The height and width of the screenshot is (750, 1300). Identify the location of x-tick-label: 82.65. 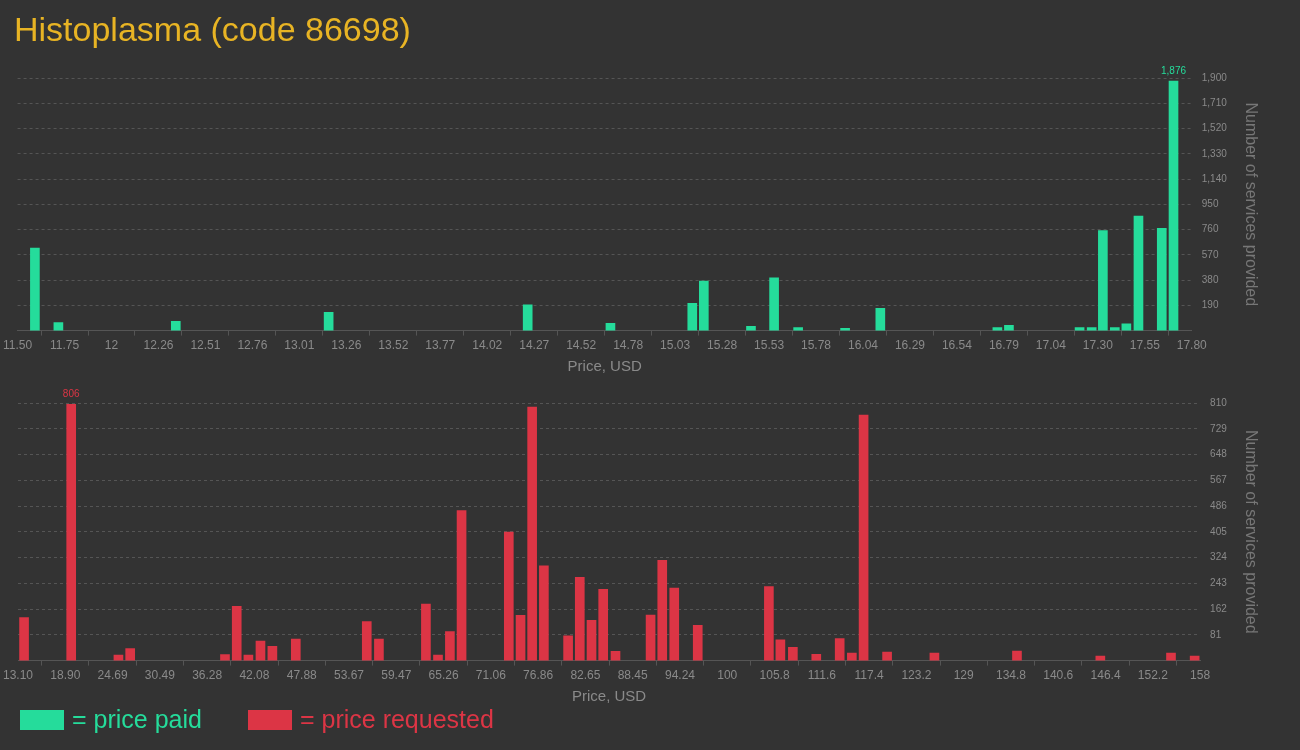
(585, 675).